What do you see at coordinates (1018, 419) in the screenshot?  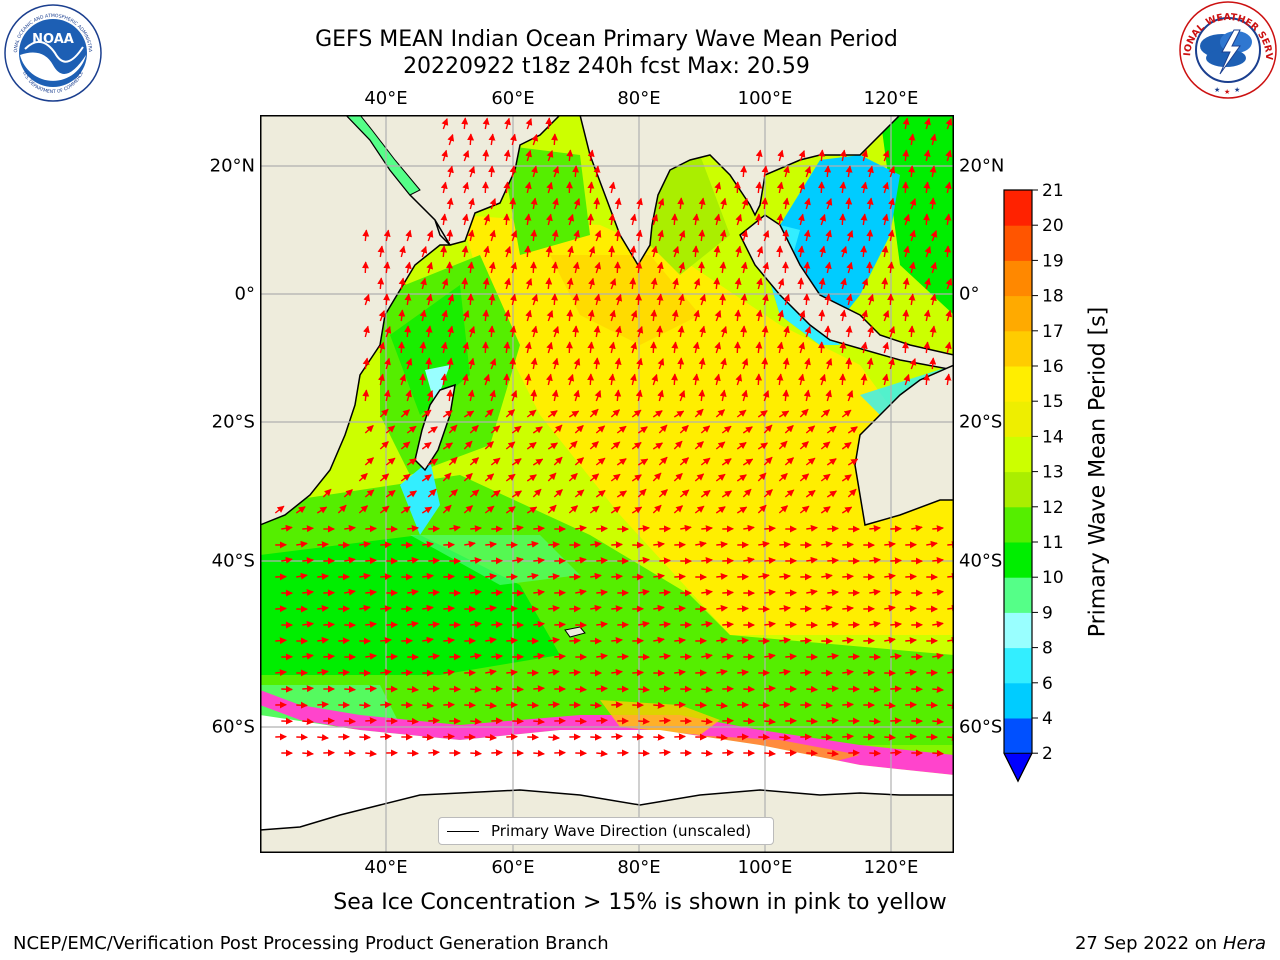 I see `colorbar-segment` at bounding box center [1018, 419].